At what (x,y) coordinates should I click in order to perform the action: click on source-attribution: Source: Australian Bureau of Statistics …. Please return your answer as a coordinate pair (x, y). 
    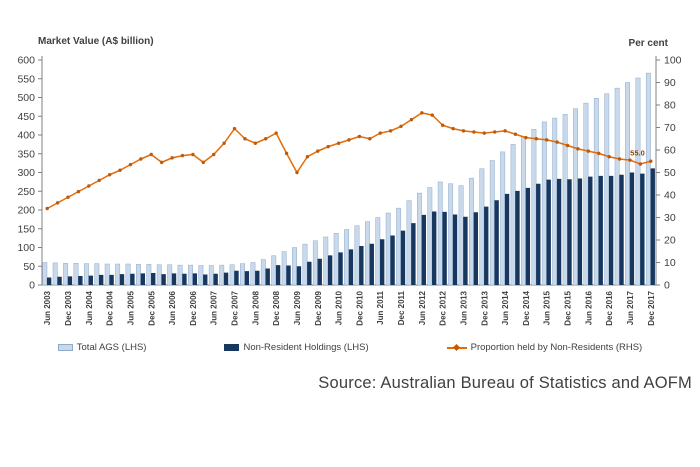
    Looking at the image, I should click on (505, 383).